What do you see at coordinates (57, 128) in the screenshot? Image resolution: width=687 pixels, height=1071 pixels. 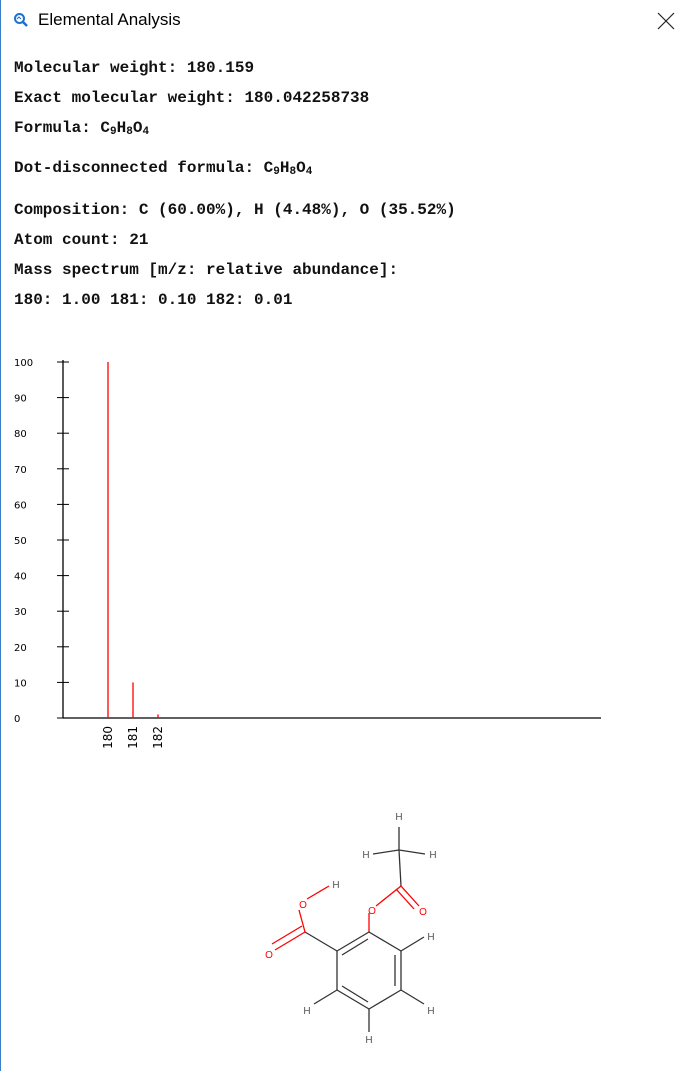 I see `formula-label: Formula:` at bounding box center [57, 128].